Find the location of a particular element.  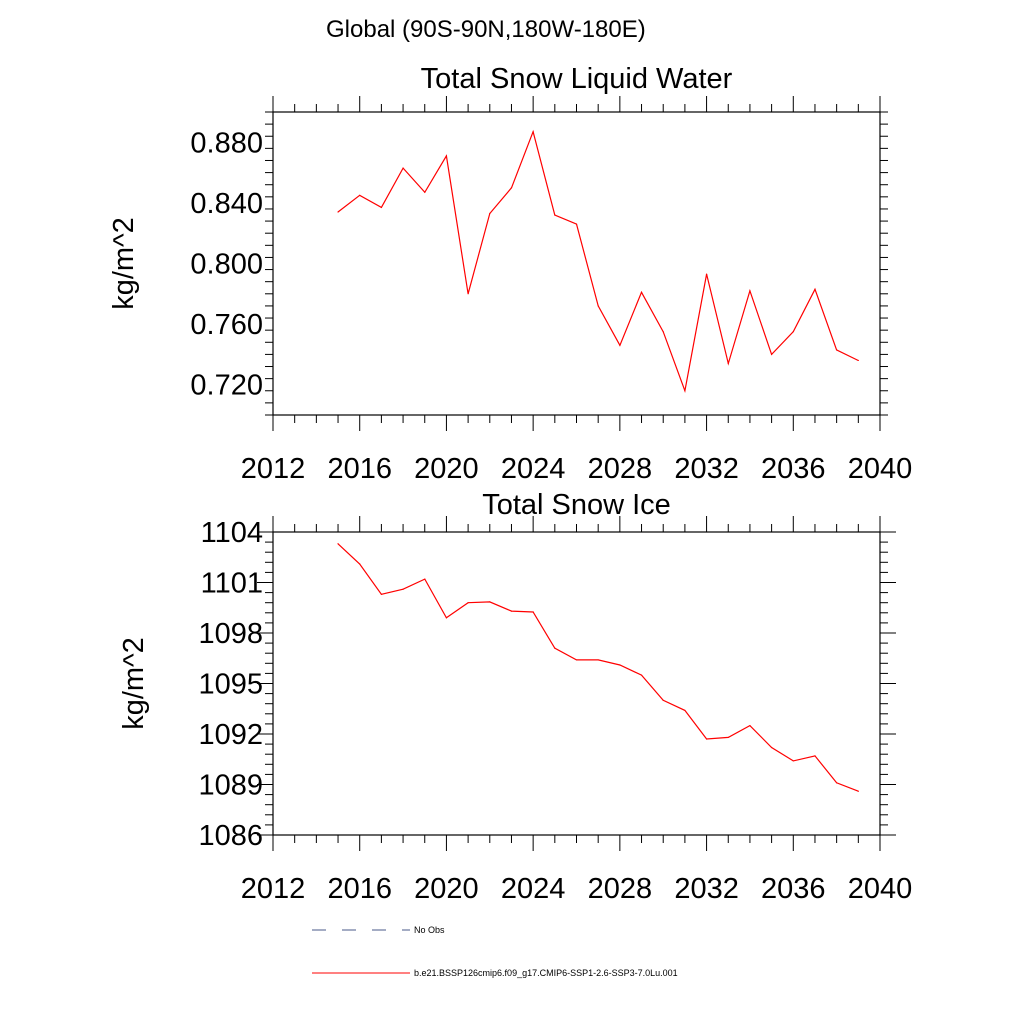

figure-title-text: Global (90S-90N,180W-180E) is located at coordinates (486, 29).